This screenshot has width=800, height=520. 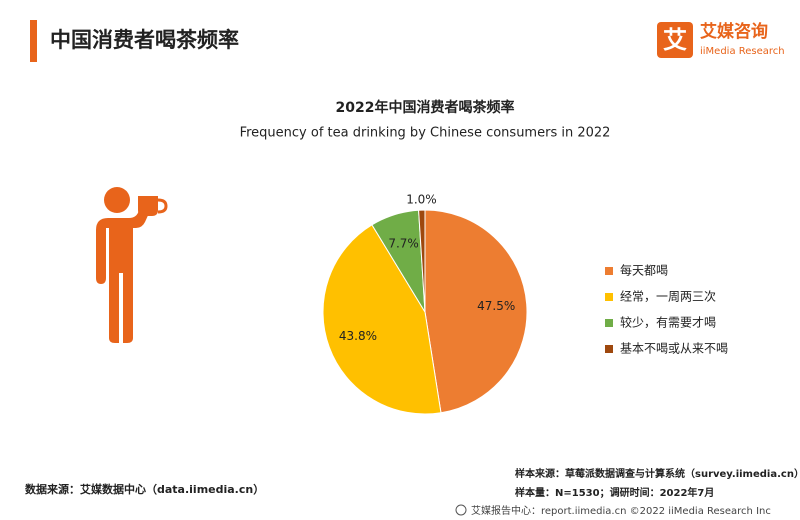 I want to click on legend-label: 经常，一周两三次, so click(x=668, y=297).